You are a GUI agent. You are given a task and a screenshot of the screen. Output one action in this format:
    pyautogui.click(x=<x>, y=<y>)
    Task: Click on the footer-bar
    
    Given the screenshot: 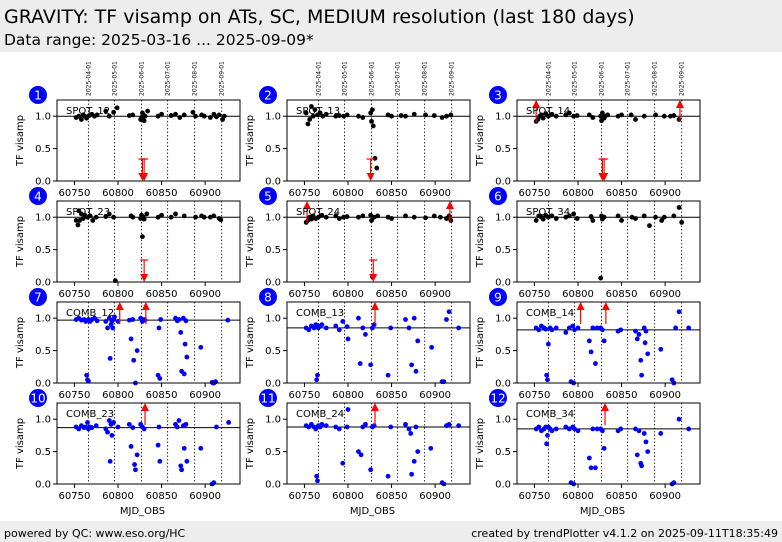 What is the action you would take?
    pyautogui.click(x=391, y=531)
    